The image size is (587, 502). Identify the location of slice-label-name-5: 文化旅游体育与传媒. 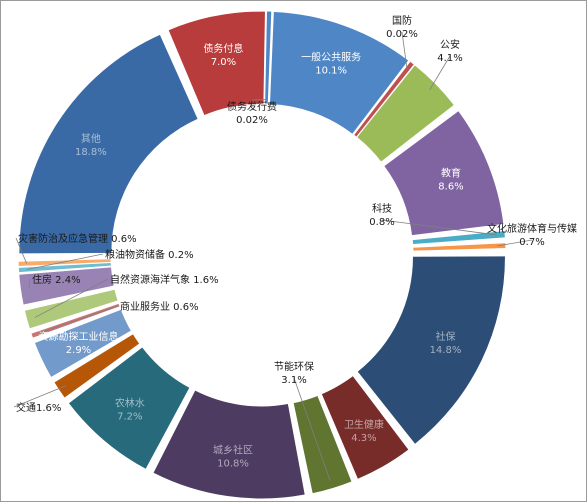
(532, 228).